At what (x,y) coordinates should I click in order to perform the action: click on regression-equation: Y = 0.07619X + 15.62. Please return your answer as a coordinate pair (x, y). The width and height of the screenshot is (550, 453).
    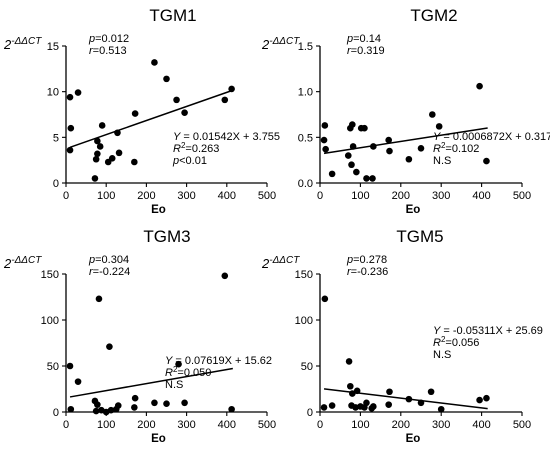
    Looking at the image, I should click on (218, 361).